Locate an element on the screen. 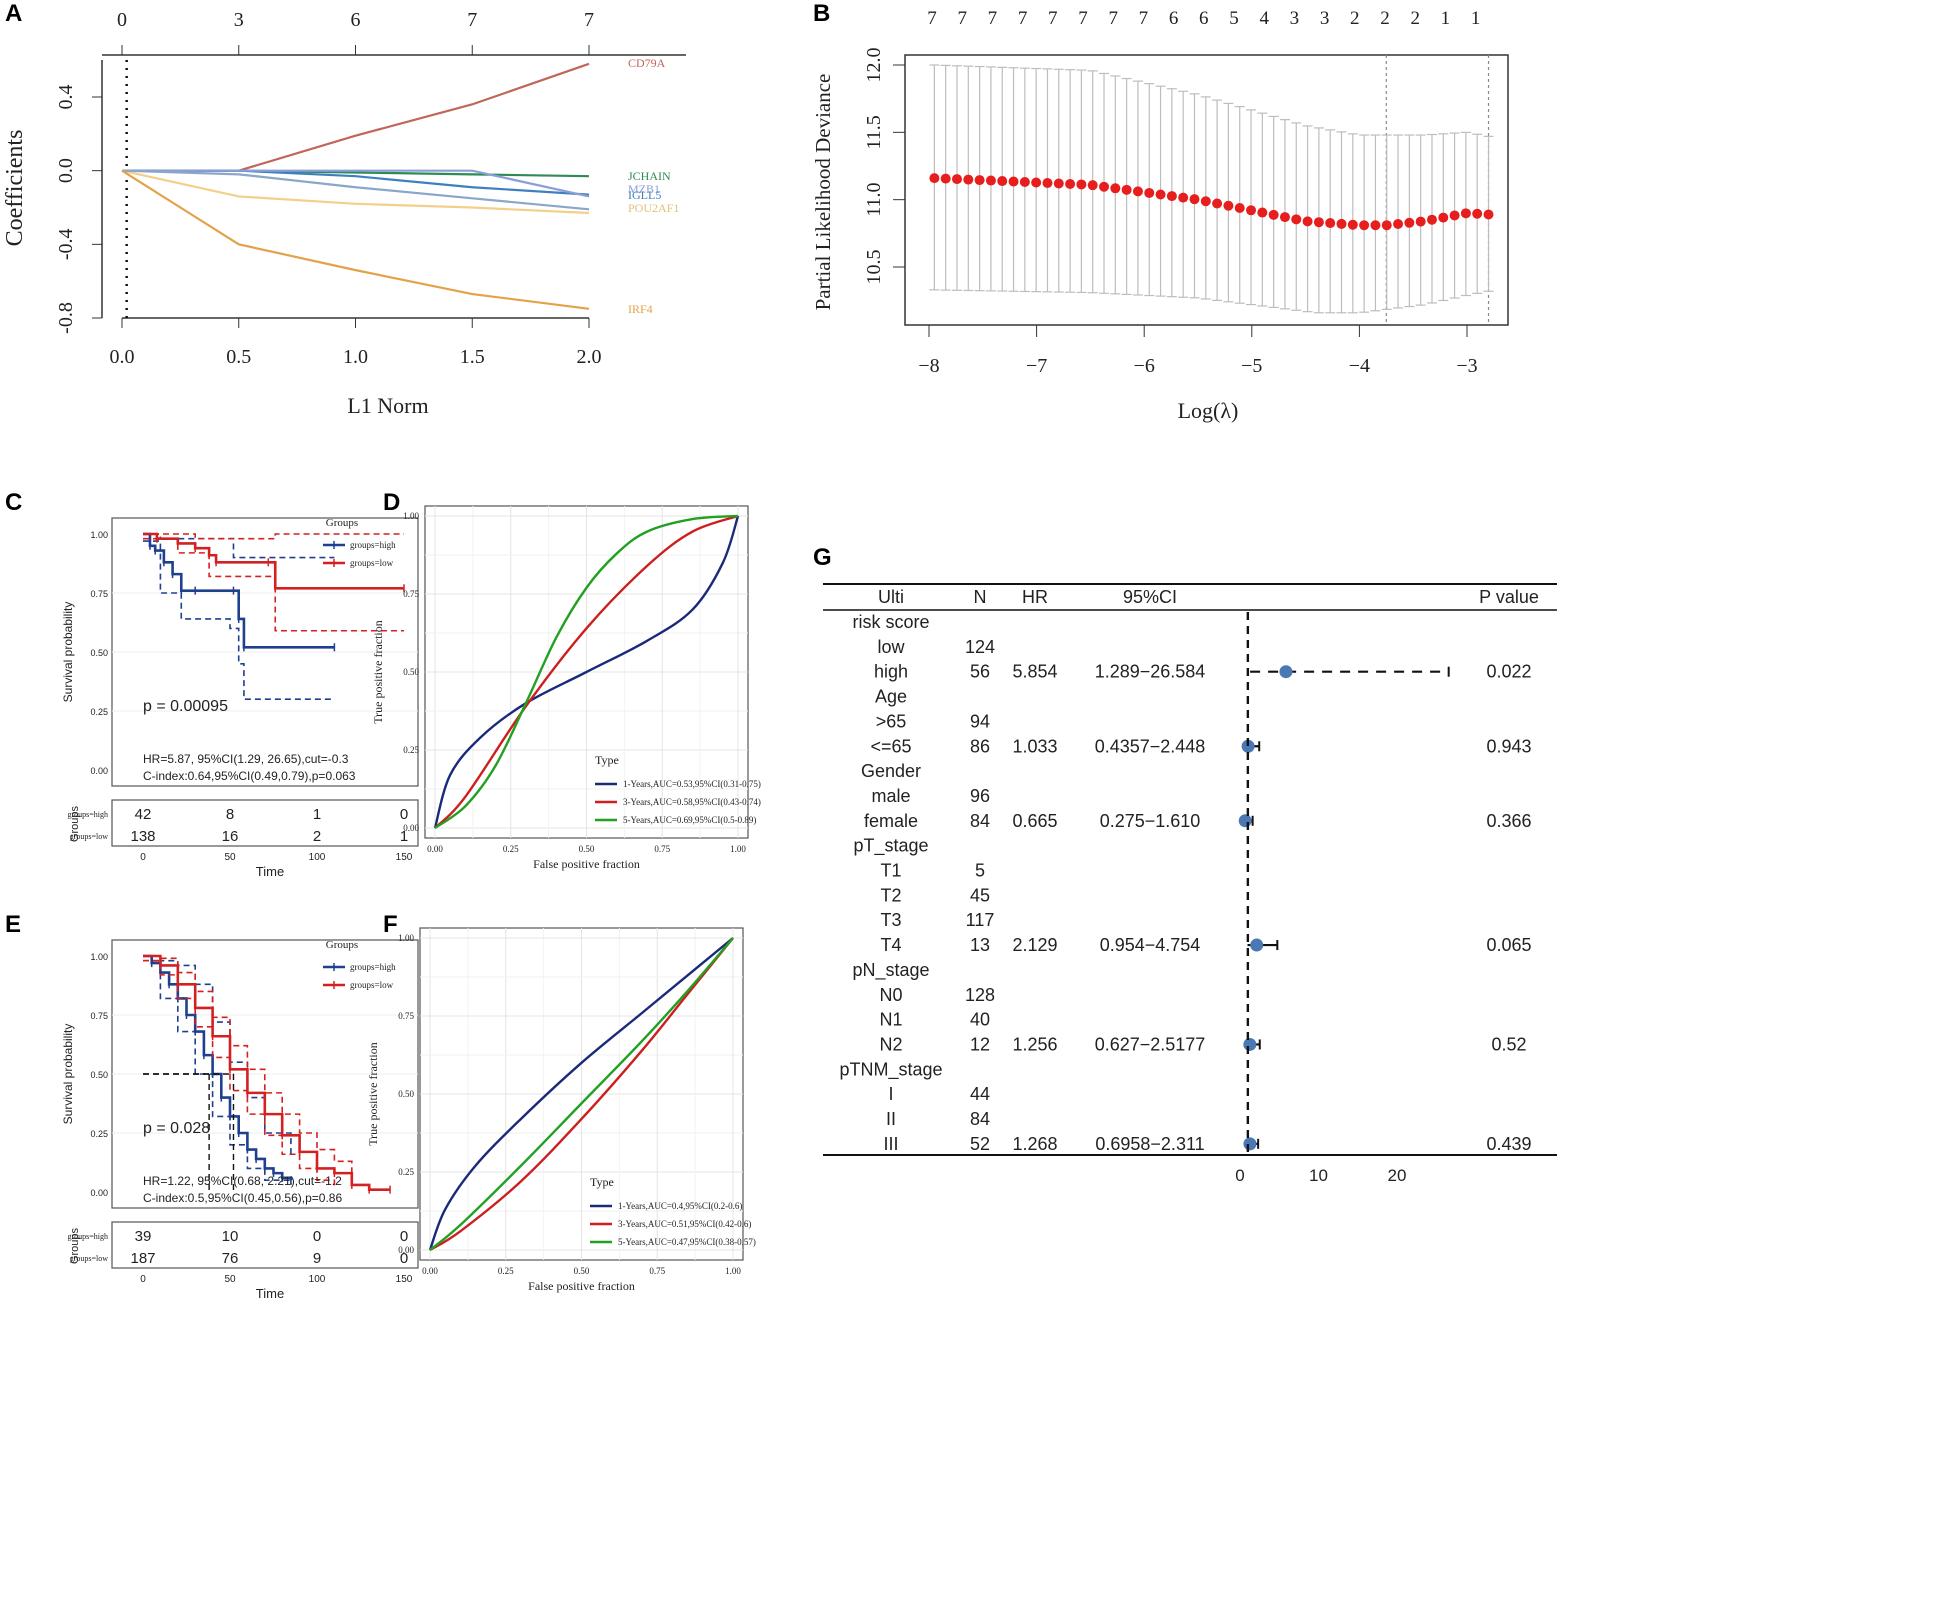 The image size is (1949, 1616). row-n: 128 is located at coordinates (980, 995).